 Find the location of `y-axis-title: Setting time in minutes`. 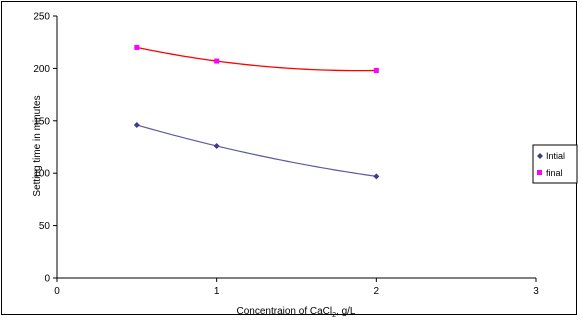

y-axis-title: Setting time in minutes is located at coordinates (37, 145).